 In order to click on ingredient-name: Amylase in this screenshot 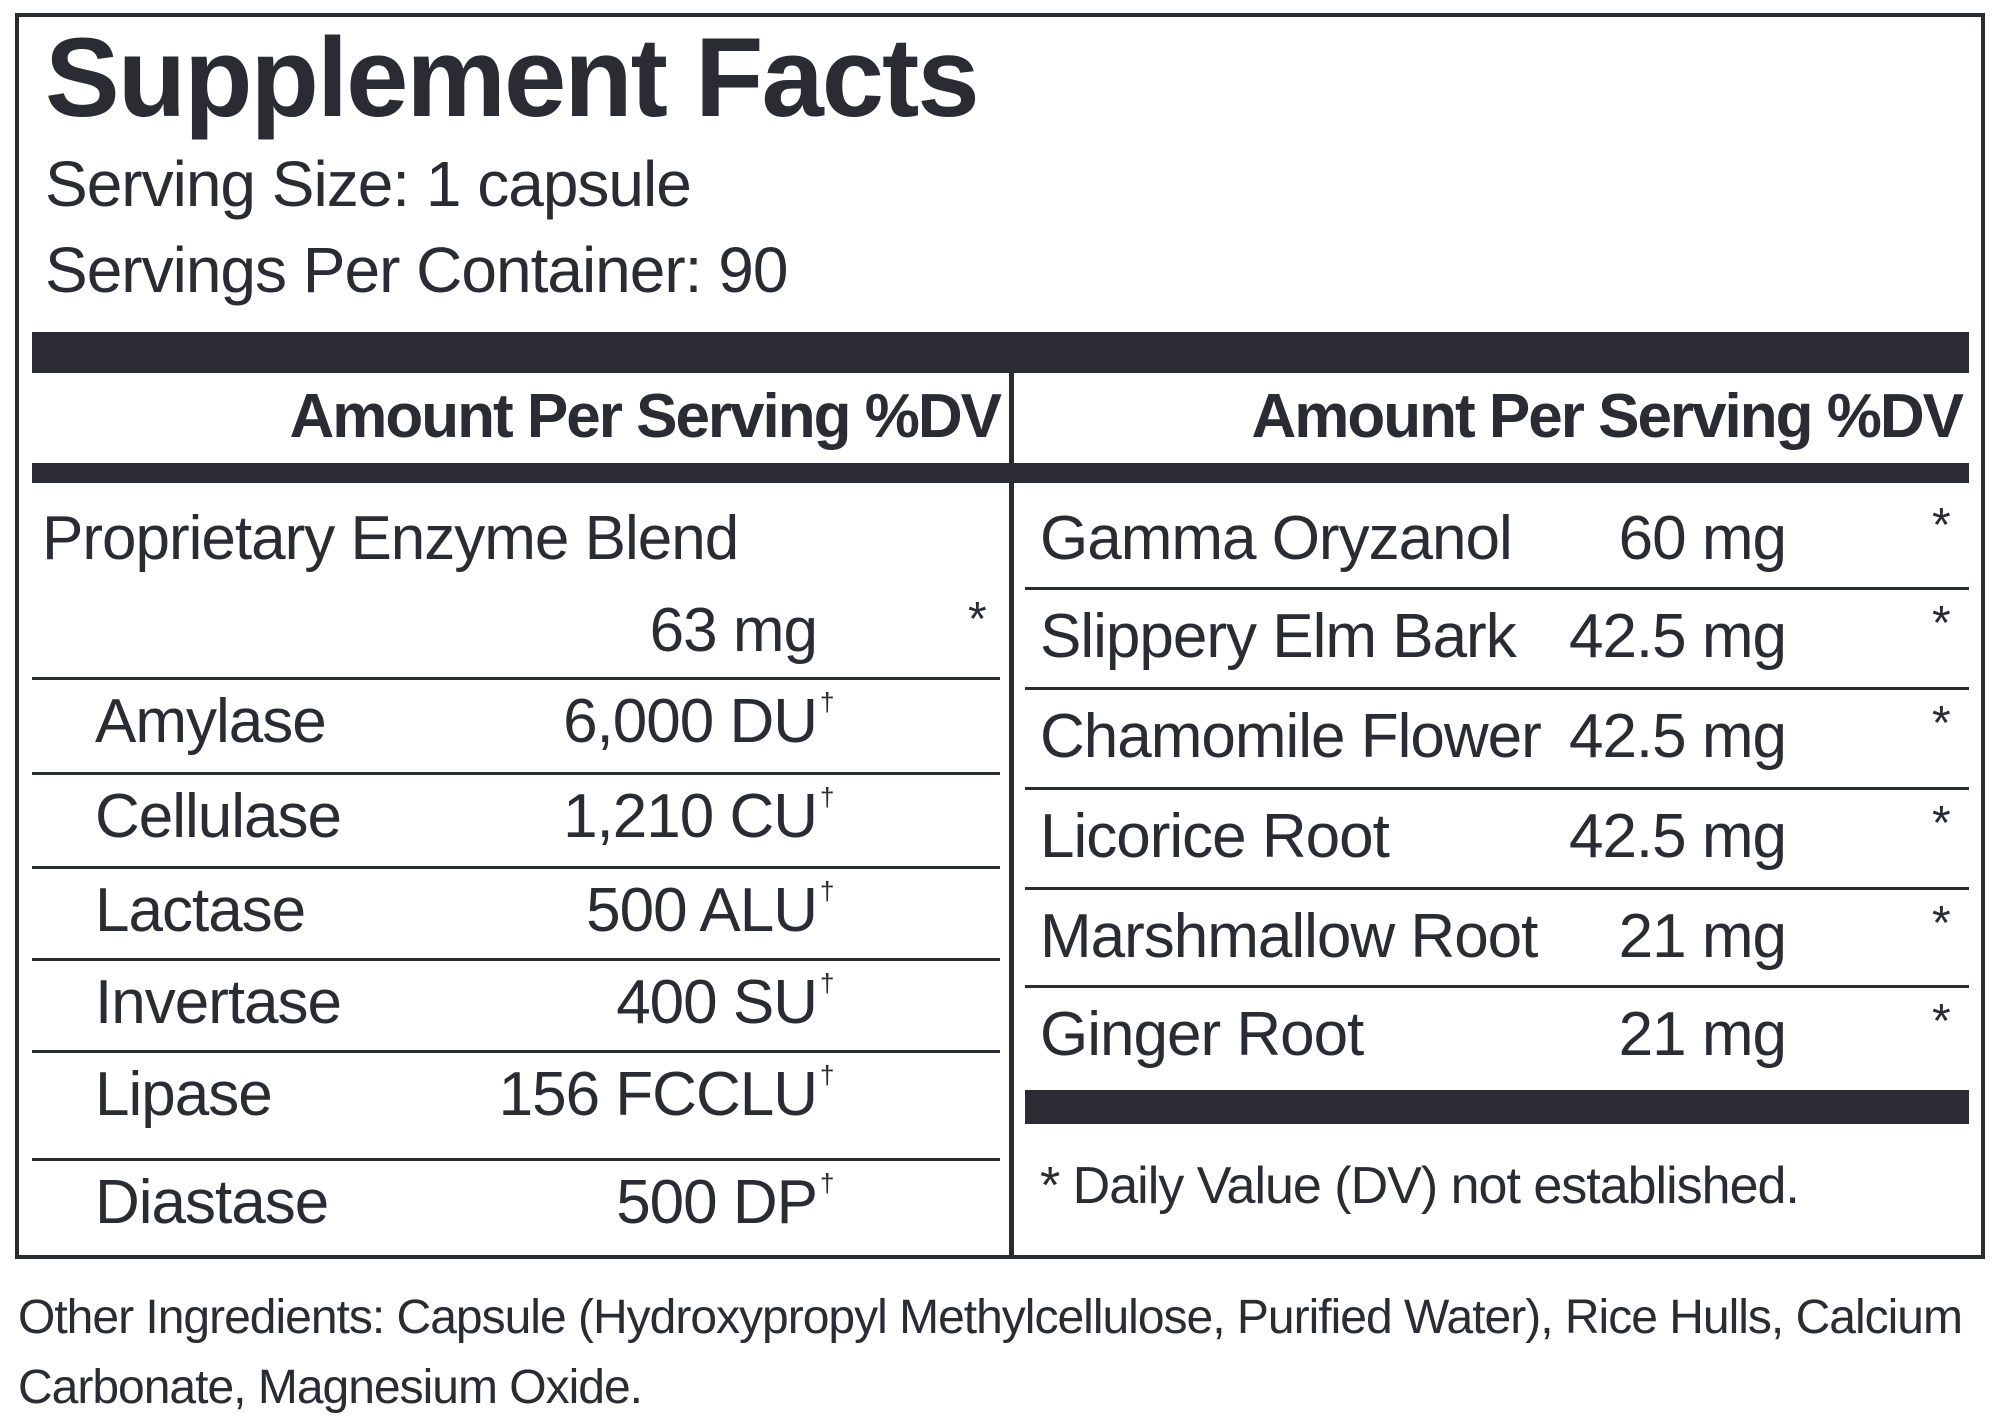, I will do `click(211, 721)`.